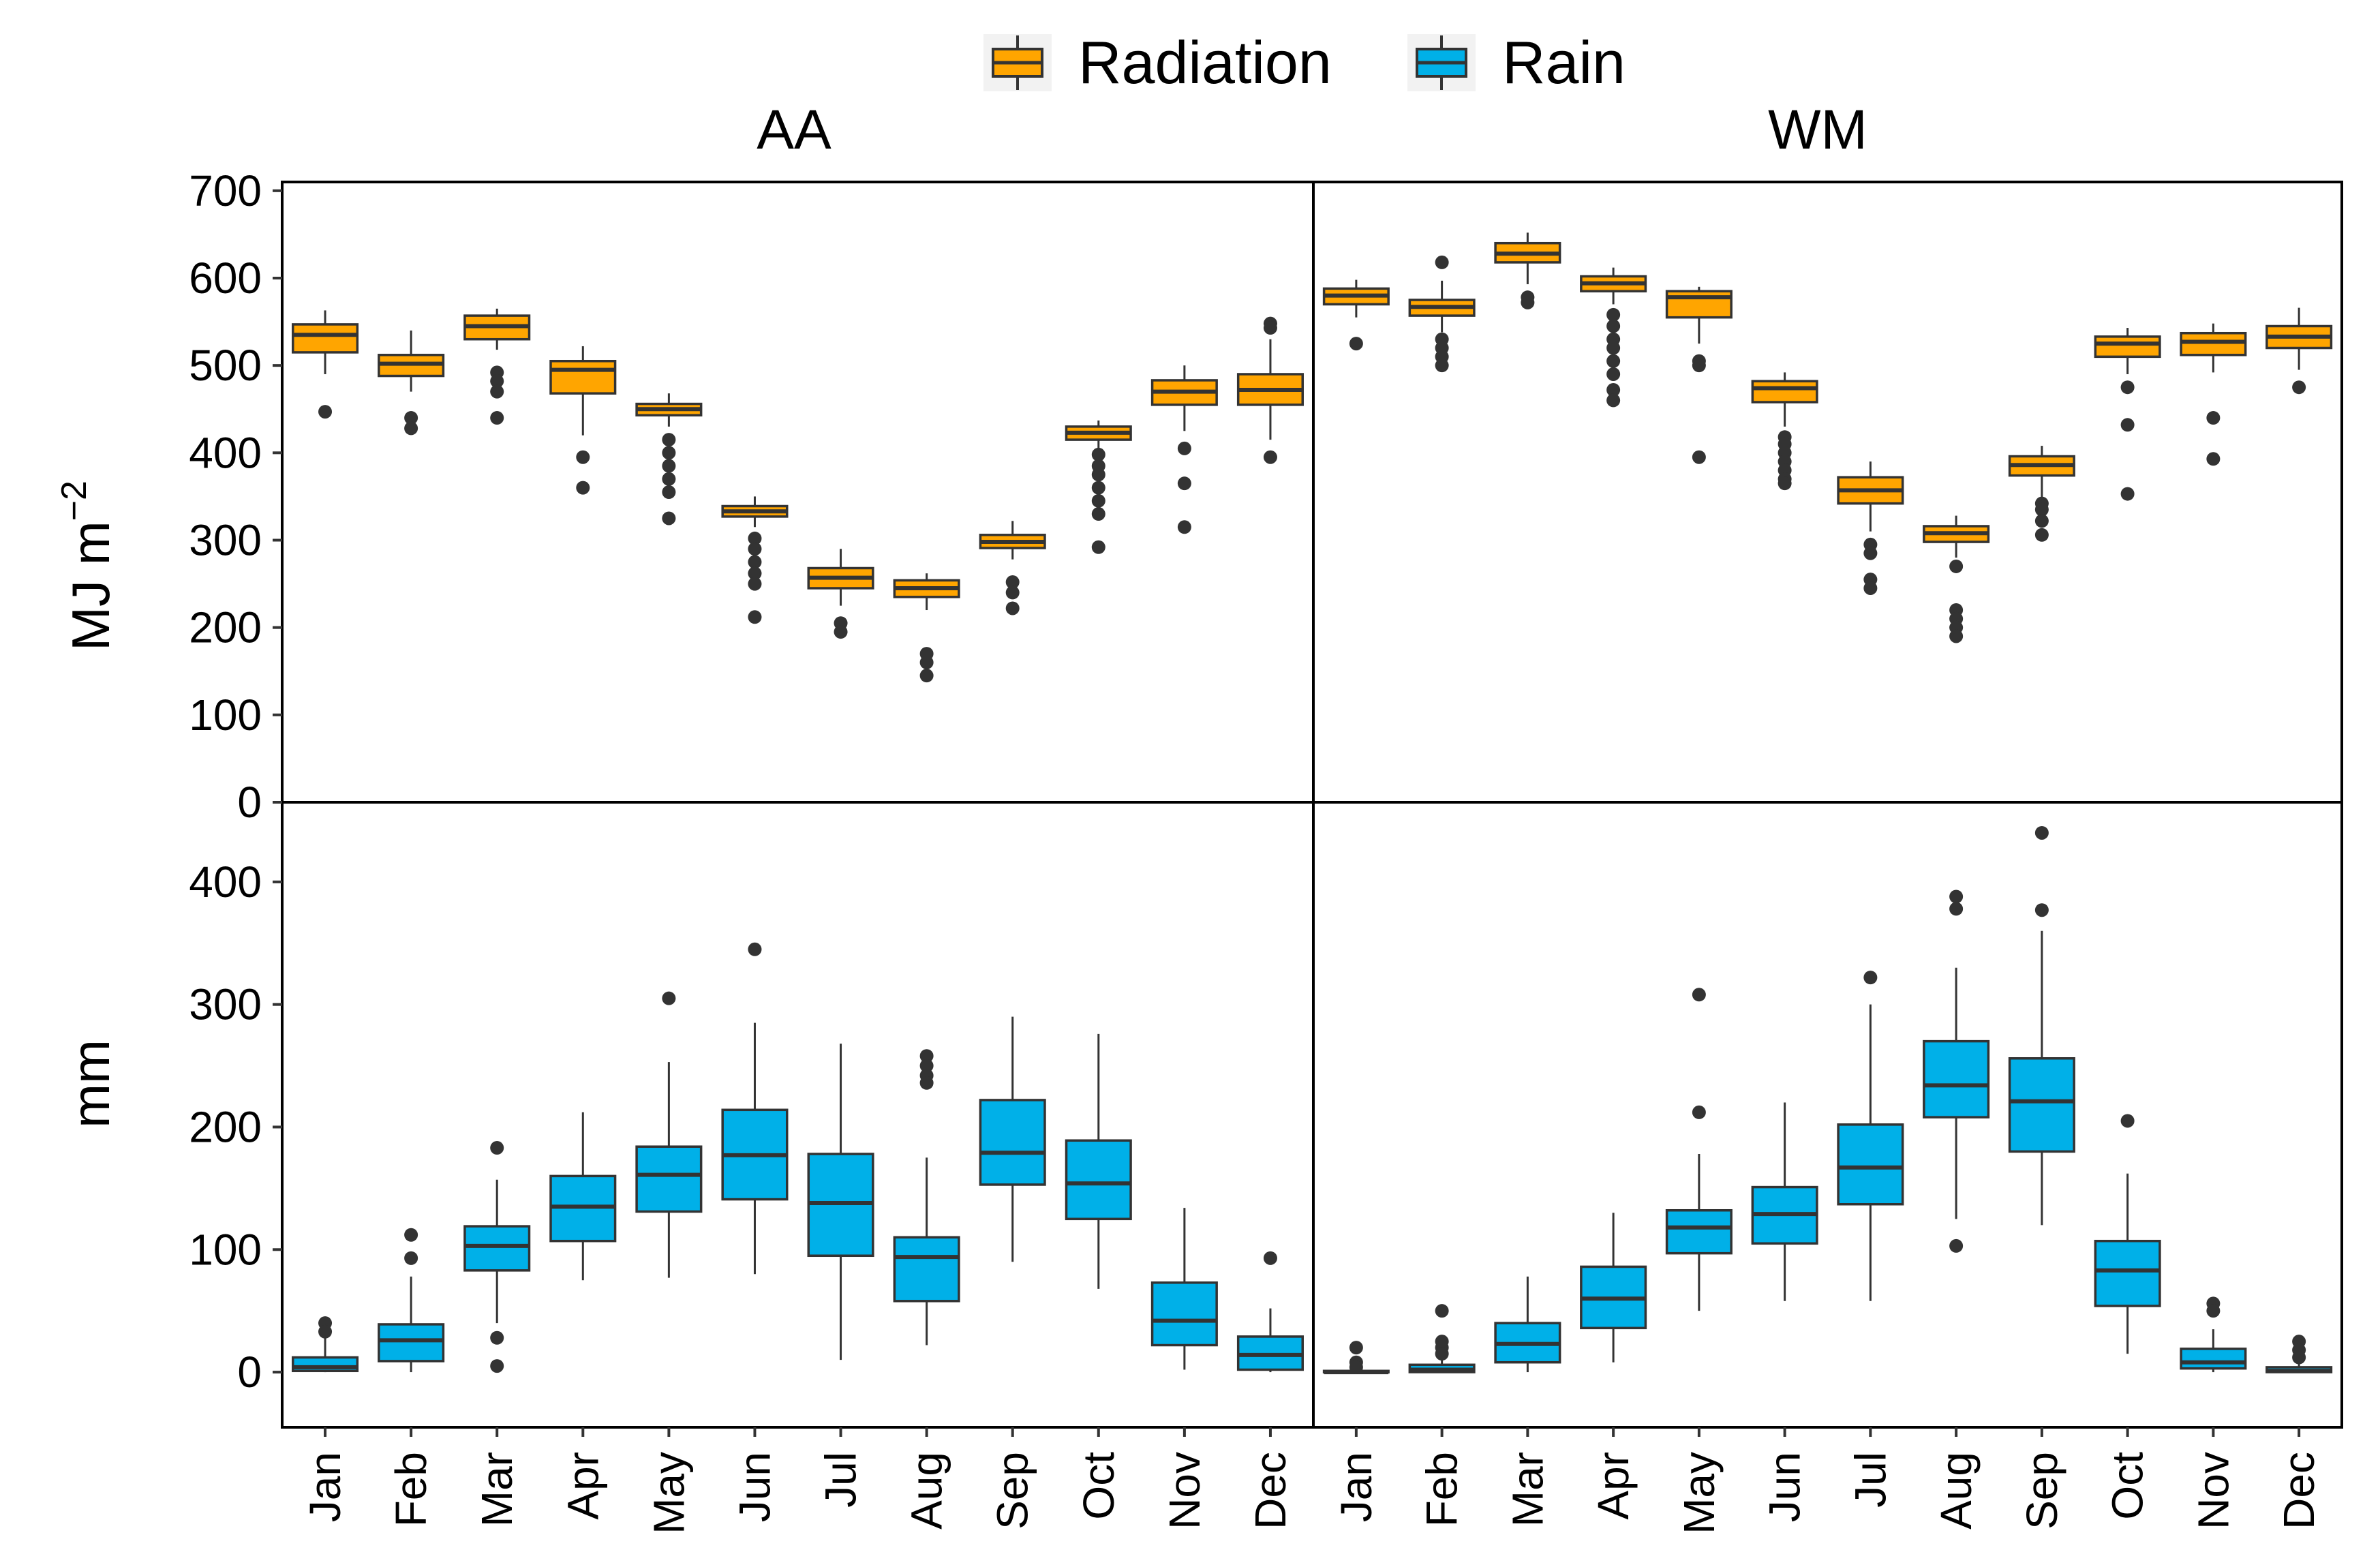 This screenshot has height=1567, width=2380. What do you see at coordinates (1270, 1491) in the screenshot?
I see `x-tick-label-aa-dec: Dec` at bounding box center [1270, 1491].